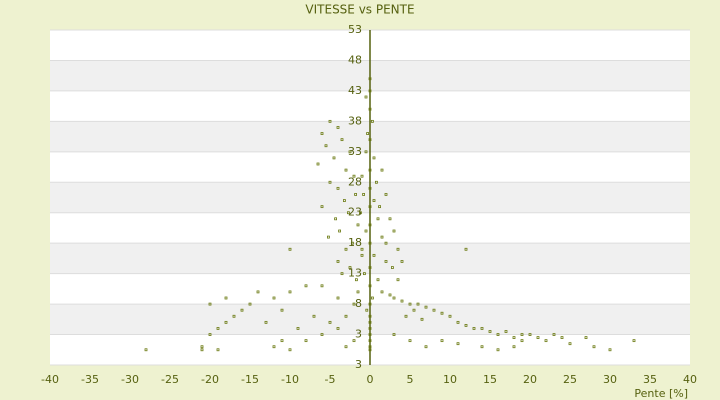 Image resolution: width=720 pixels, height=400 pixels. I want to click on x-tick-label: -5, so click(330, 379).